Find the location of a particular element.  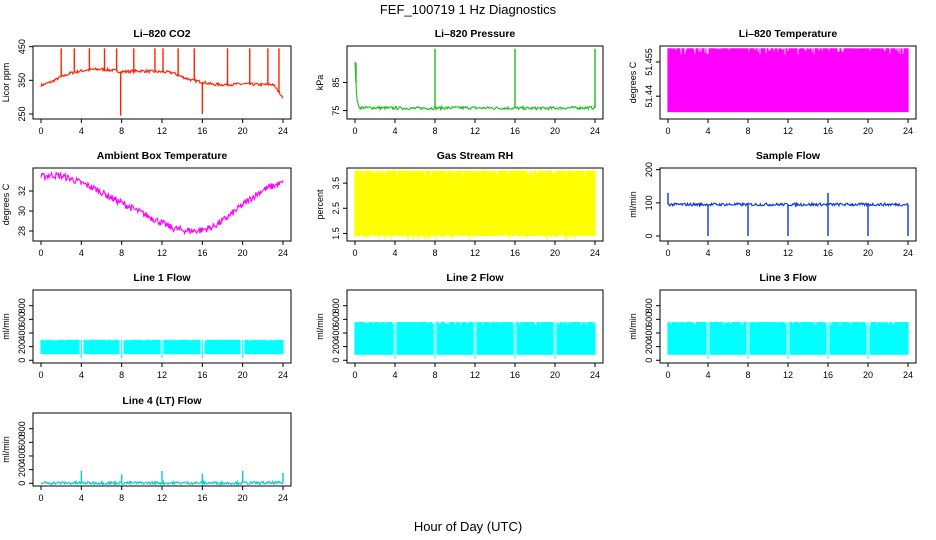

panel-title: Line 3 Flow is located at coordinates (788, 278).